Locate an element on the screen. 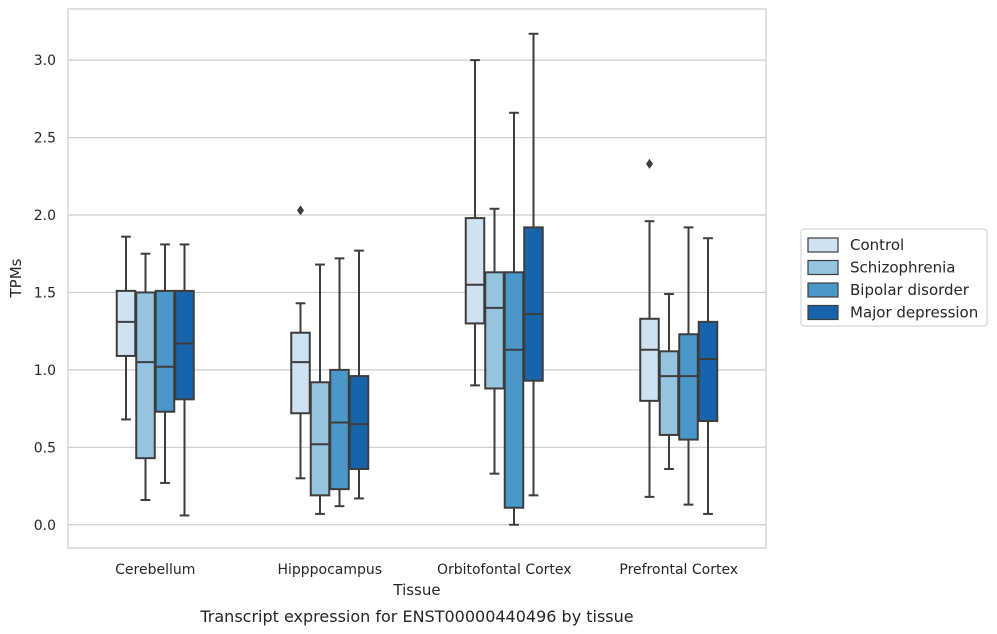 The width and height of the screenshot is (997, 634). legend-item: Schizophrenia is located at coordinates (881, 268).